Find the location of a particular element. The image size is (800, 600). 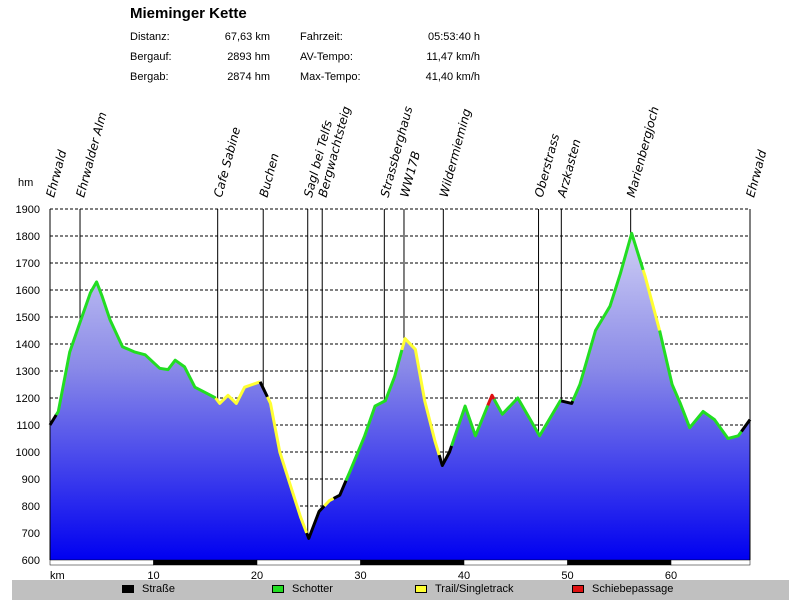

waypoint-label: Marienbergjoch is located at coordinates (643, 152).